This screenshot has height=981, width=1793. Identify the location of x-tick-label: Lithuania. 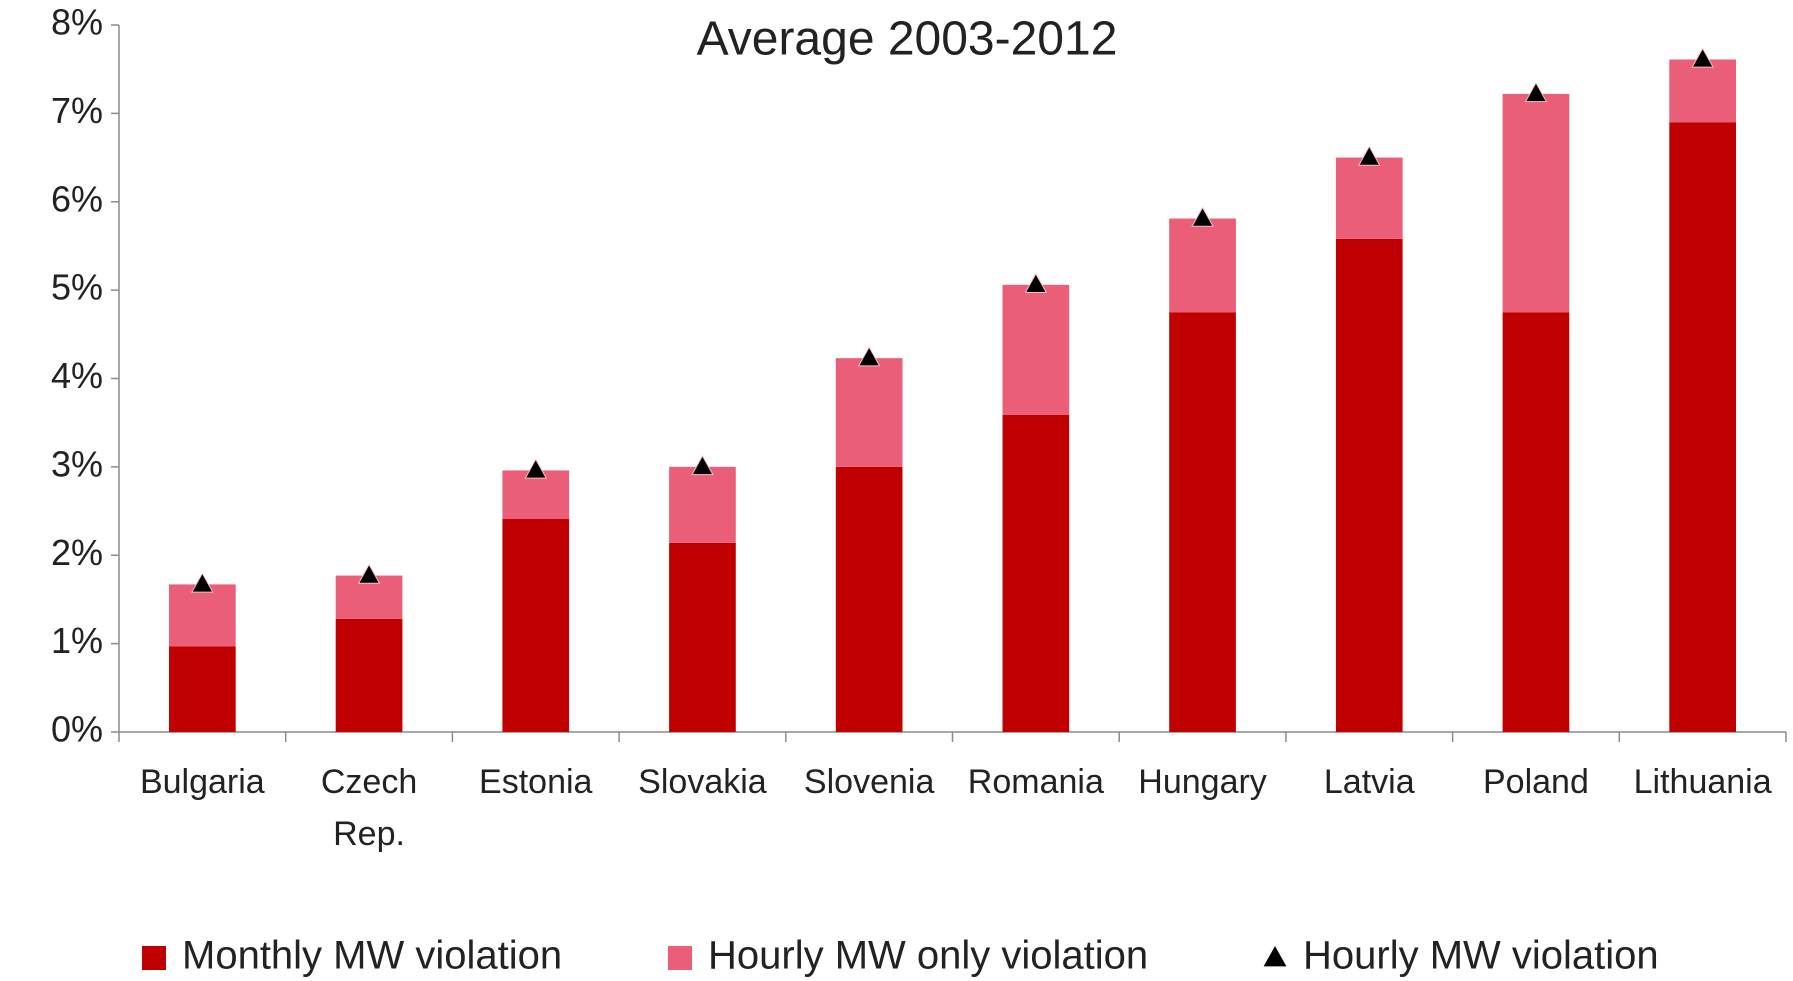
(1702, 782).